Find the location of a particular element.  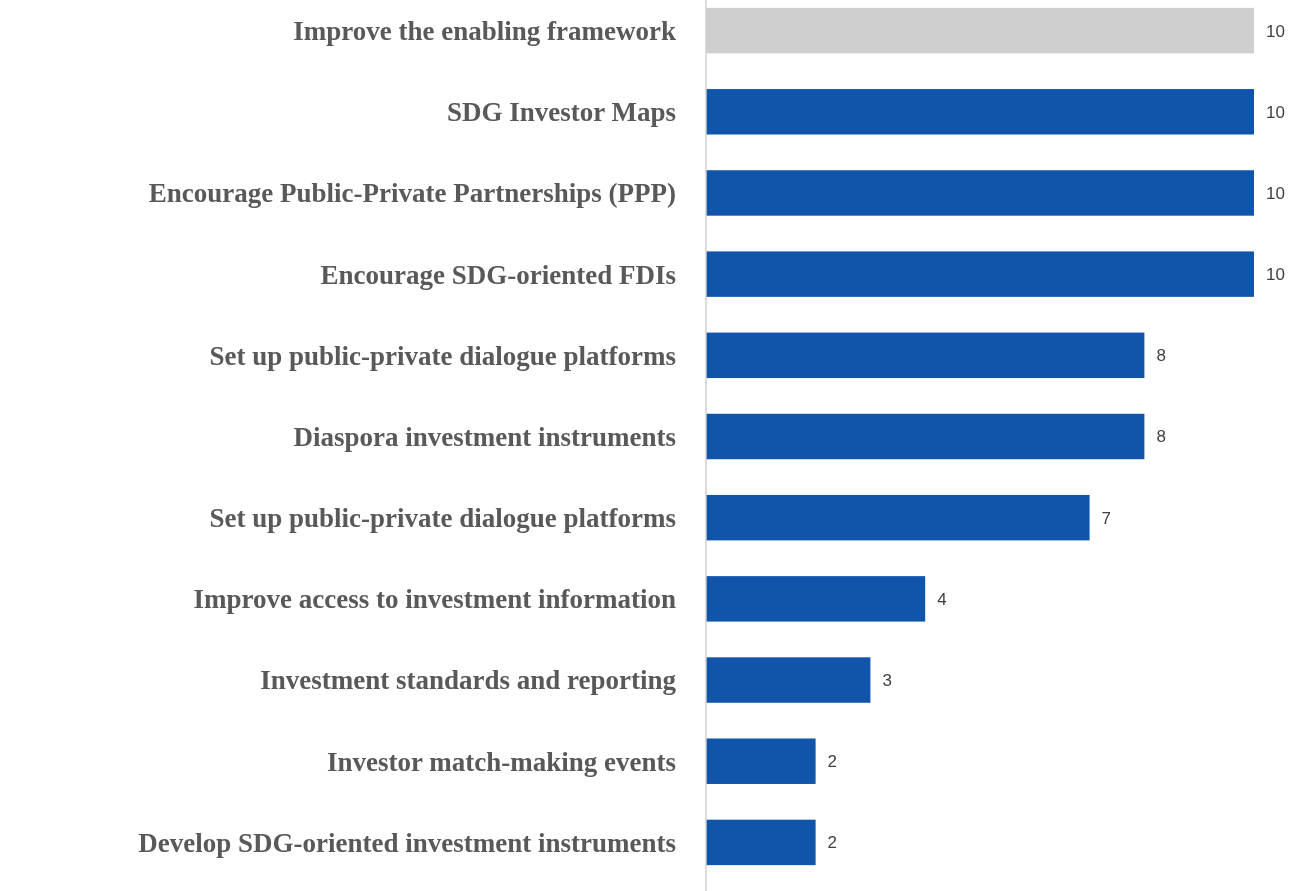

y-tick-label: Investment standards and reporting is located at coordinates (468, 680).